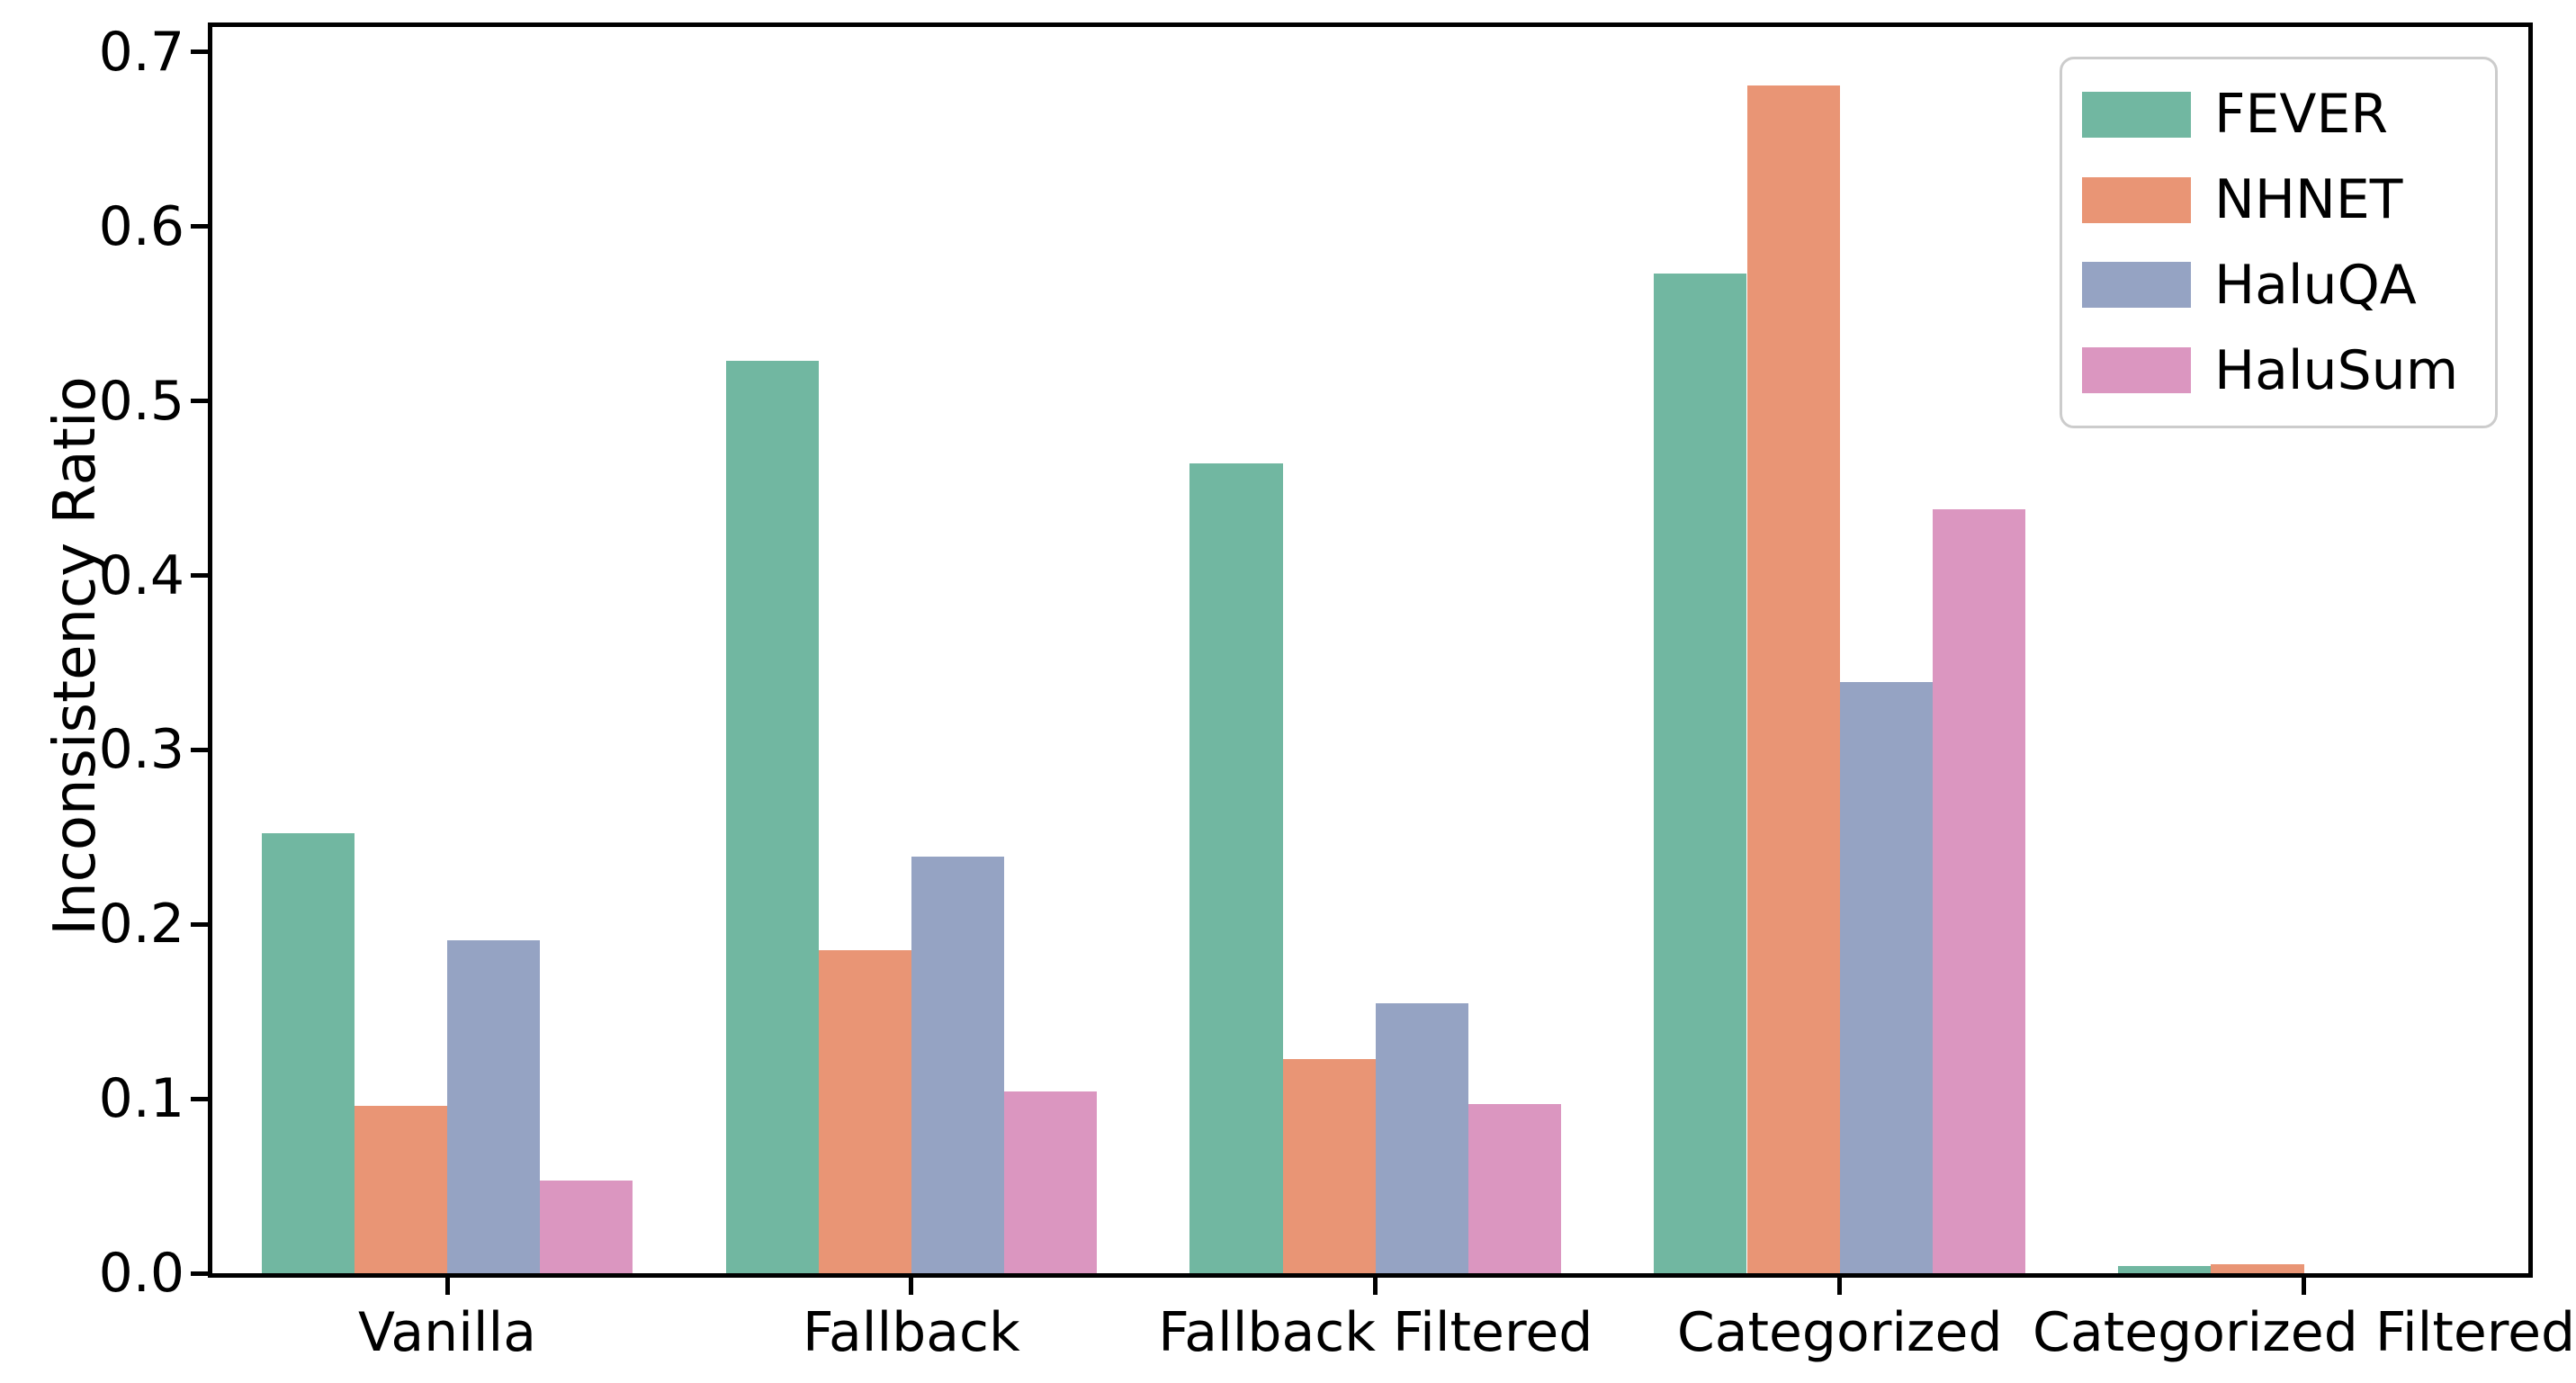  Describe the element at coordinates (1236, 868) in the screenshot. I see `bar-fever-fallback-filtered` at that location.